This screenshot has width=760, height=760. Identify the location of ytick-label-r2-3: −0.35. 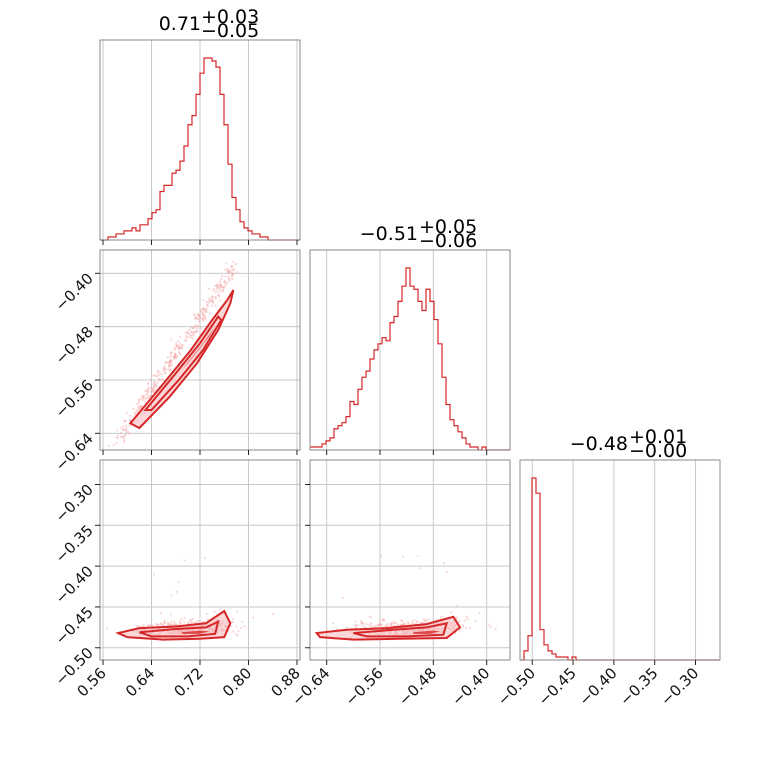
(74, 543).